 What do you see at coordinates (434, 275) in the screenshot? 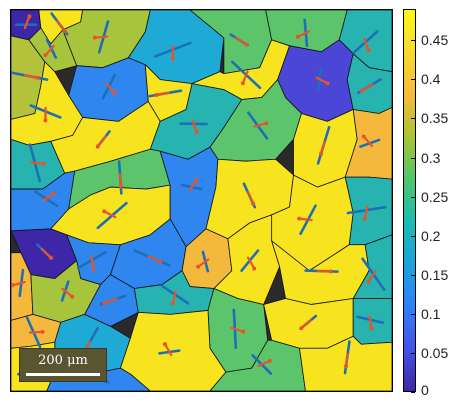
I see `colorbar-tick-label: 0.15` at bounding box center [434, 275].